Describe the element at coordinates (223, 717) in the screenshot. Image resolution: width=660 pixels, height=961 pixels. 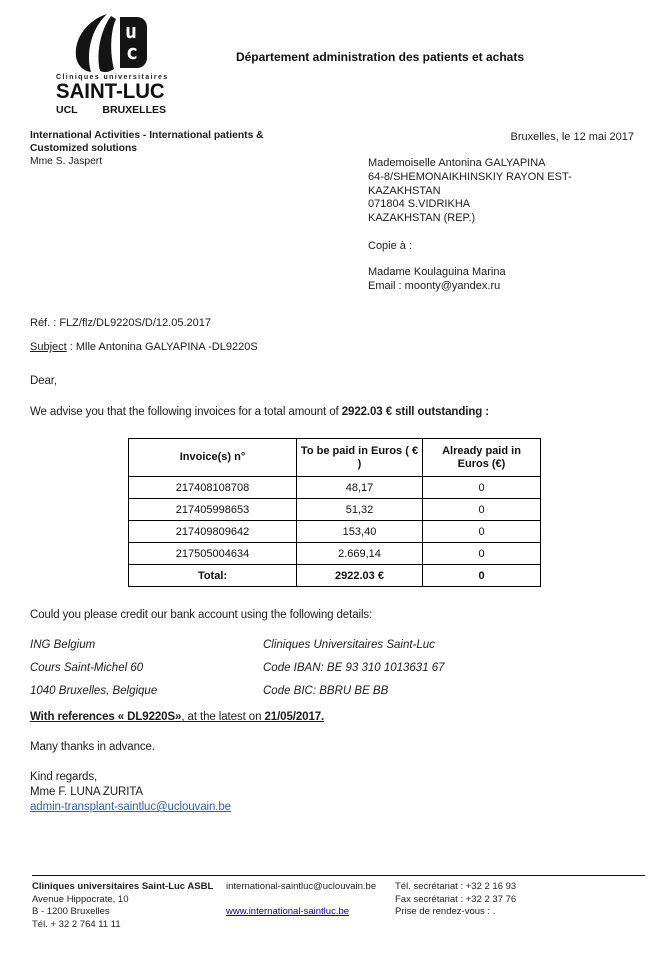
I see `deadline-middle: , at the latest on` at that location.